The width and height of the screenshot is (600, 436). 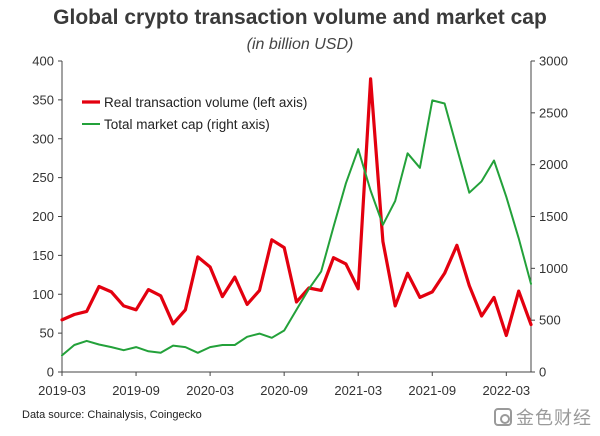 What do you see at coordinates (300, 44) in the screenshot?
I see `chart-subtitle: (in billion USD)` at bounding box center [300, 44].